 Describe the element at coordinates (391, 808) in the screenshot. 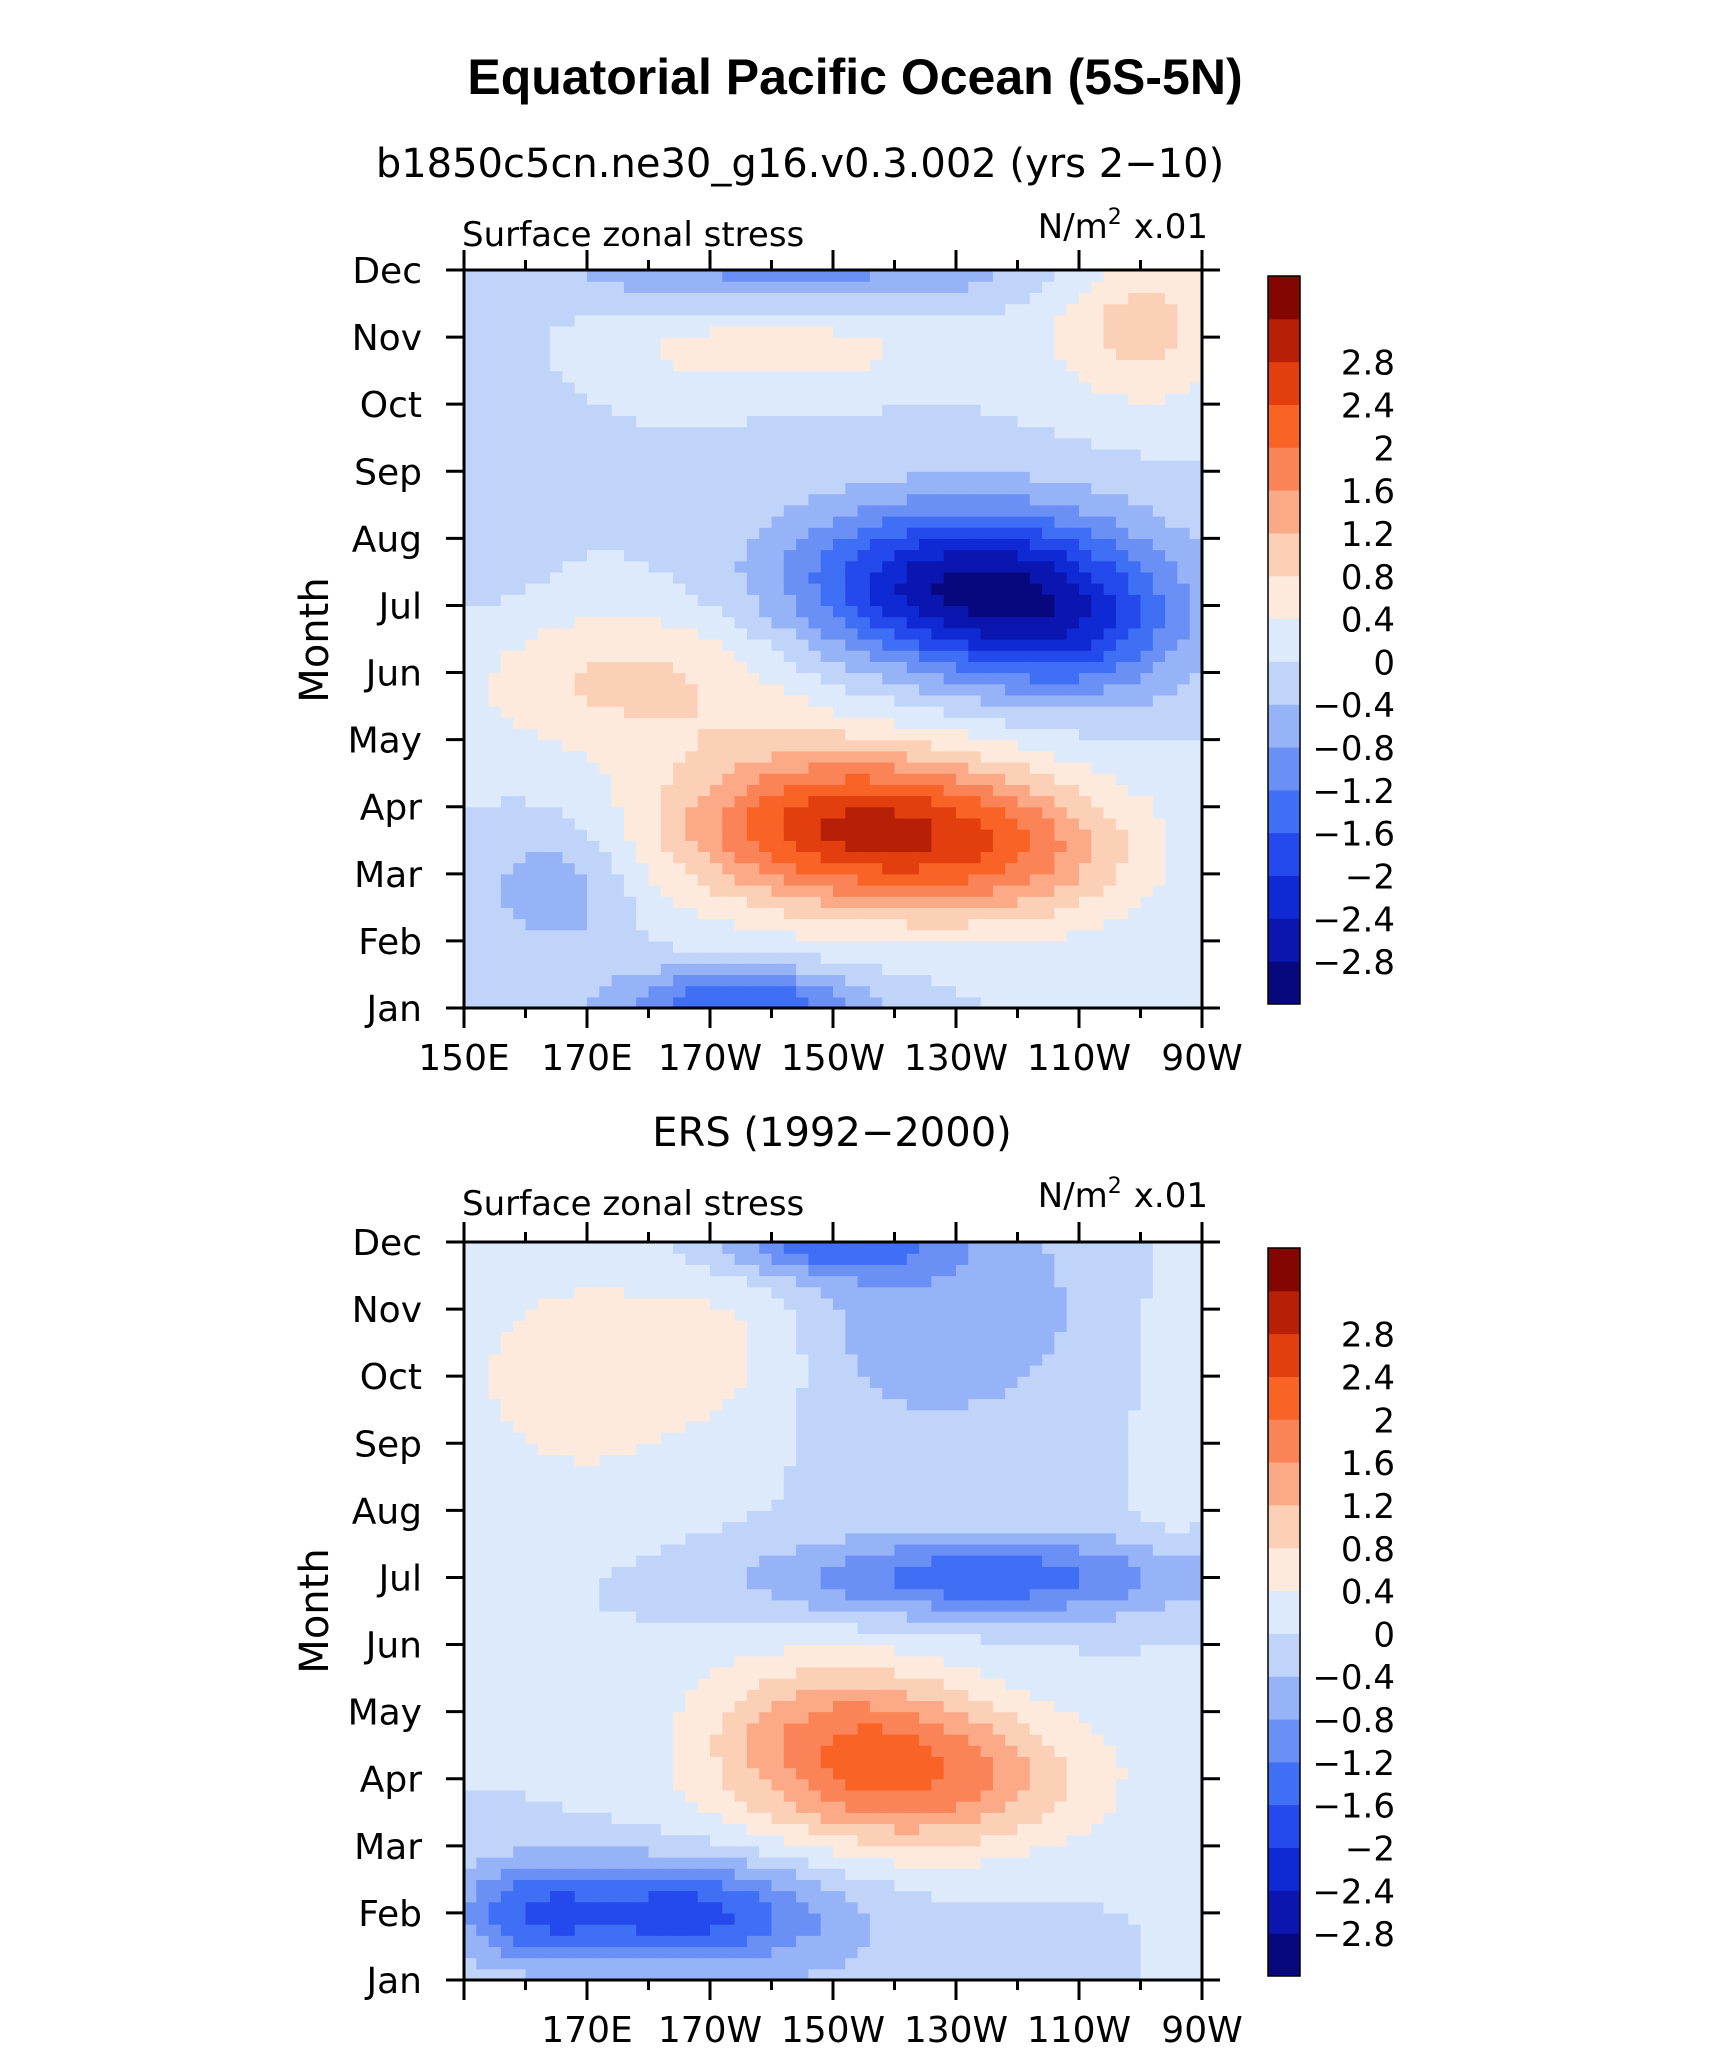

I see `month-tick-label: Apr` at that location.